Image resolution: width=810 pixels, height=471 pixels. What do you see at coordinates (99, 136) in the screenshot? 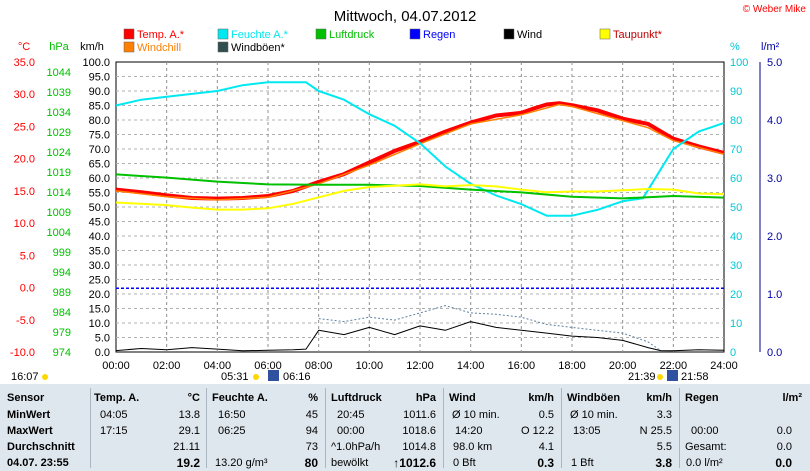
I see `wind-axis-tick: 75.0` at bounding box center [99, 136].